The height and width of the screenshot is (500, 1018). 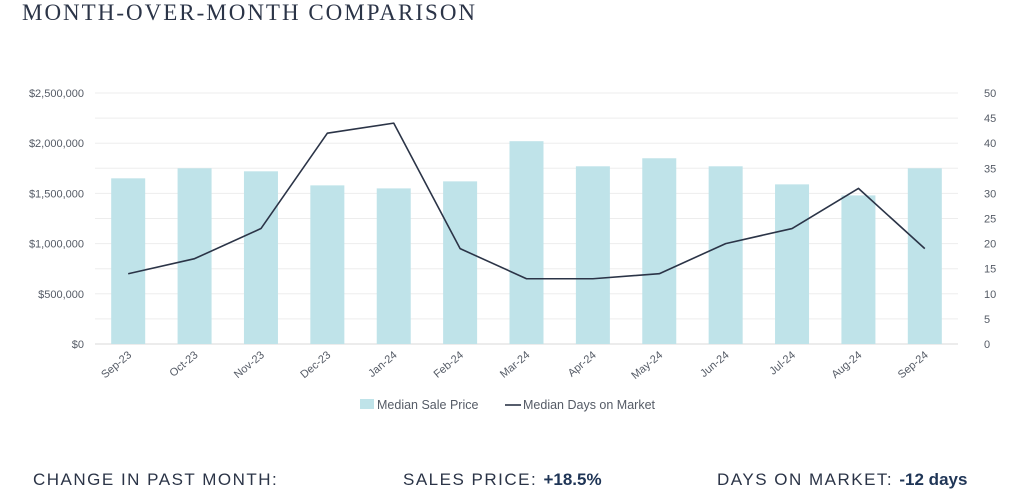 I want to click on x-tick-label: Jan-24, so click(x=382, y=364).